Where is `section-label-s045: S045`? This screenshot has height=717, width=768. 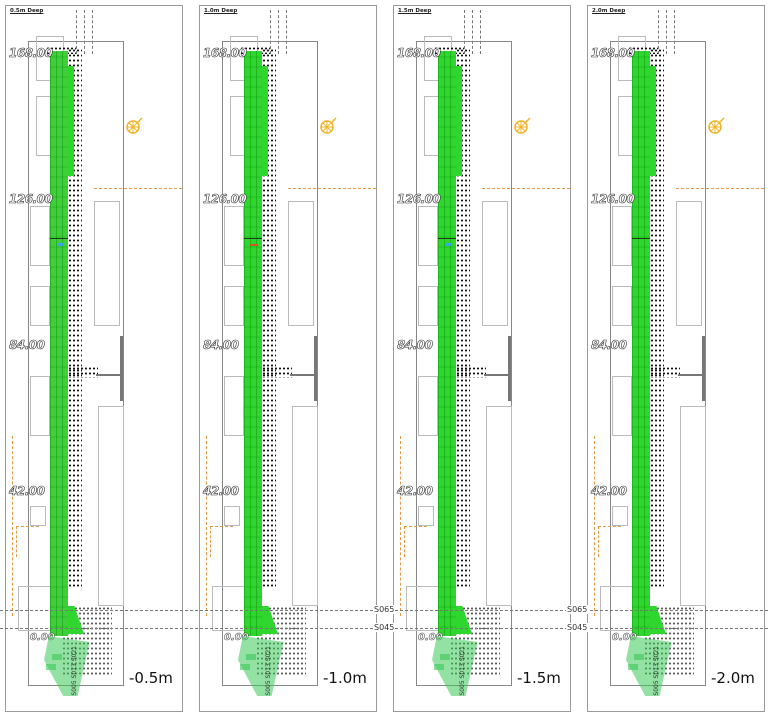
section-label-s045: S045 is located at coordinates (384, 627).